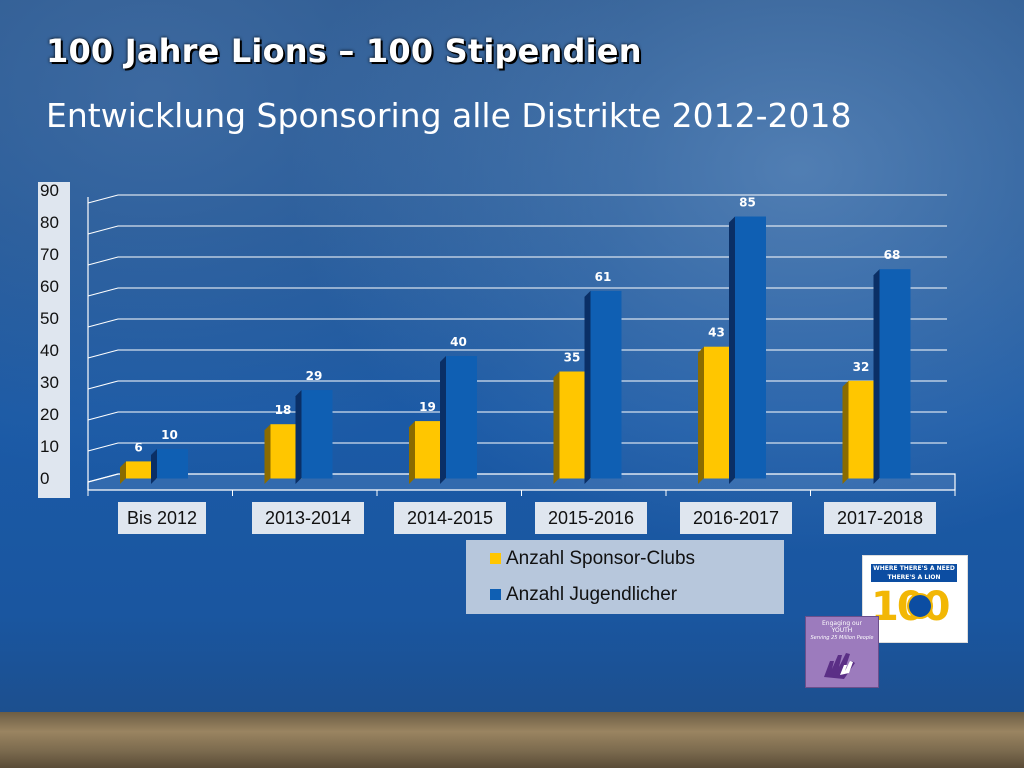  What do you see at coordinates (495, 594) in the screenshot?
I see `legend-swatch-blue` at bounding box center [495, 594].